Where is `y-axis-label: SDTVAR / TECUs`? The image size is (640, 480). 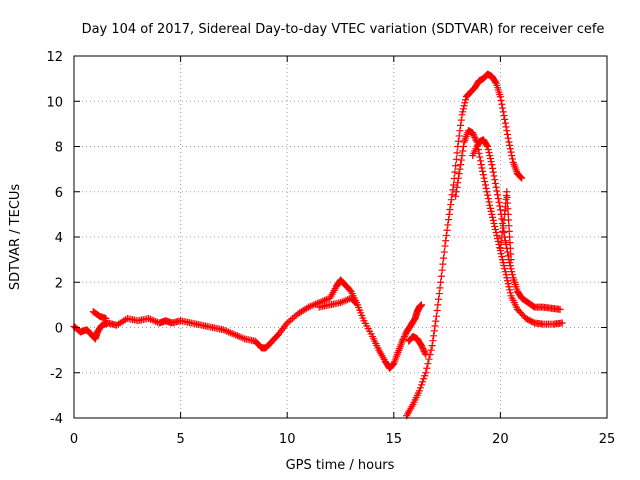 y-axis-label: SDTVAR / TECUs is located at coordinates (15, 237).